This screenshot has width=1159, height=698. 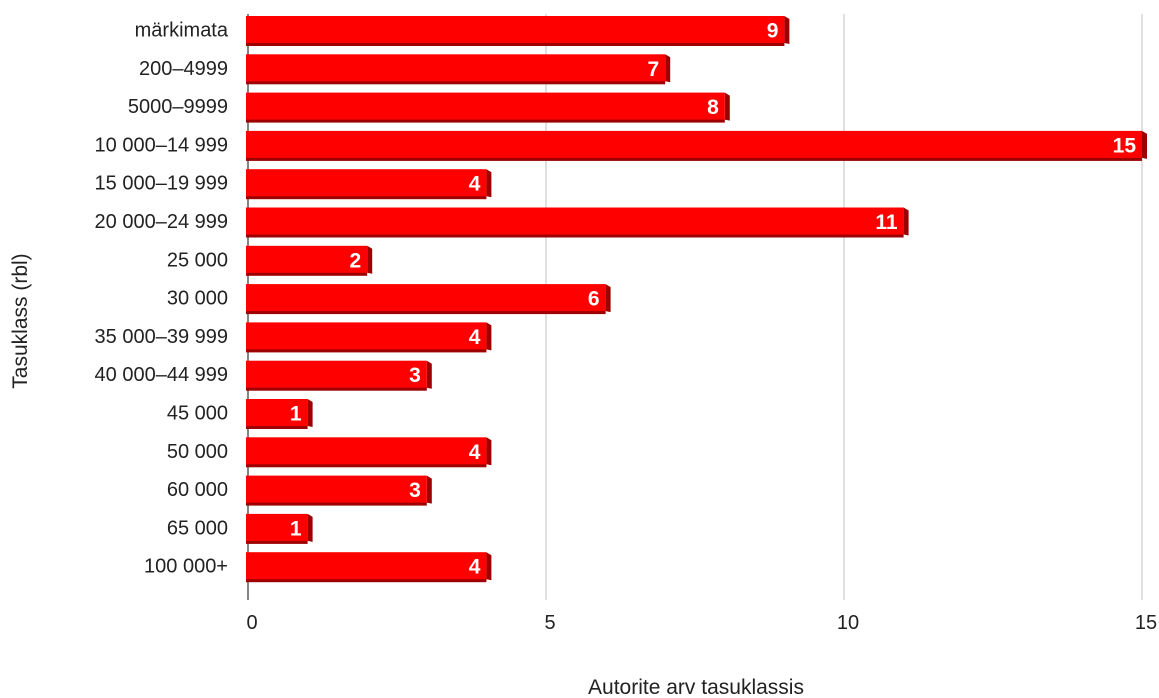 I want to click on y-tick-label: 60 000, so click(x=197, y=490).